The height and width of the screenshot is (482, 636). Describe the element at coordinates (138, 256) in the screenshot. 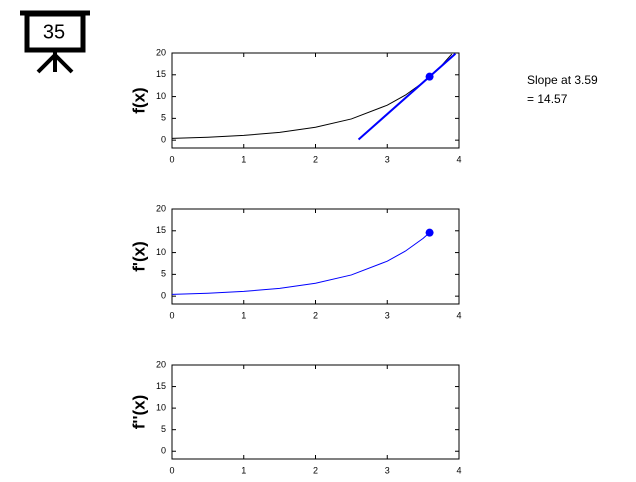

I see `y-axis-label: f'(x)` at that location.